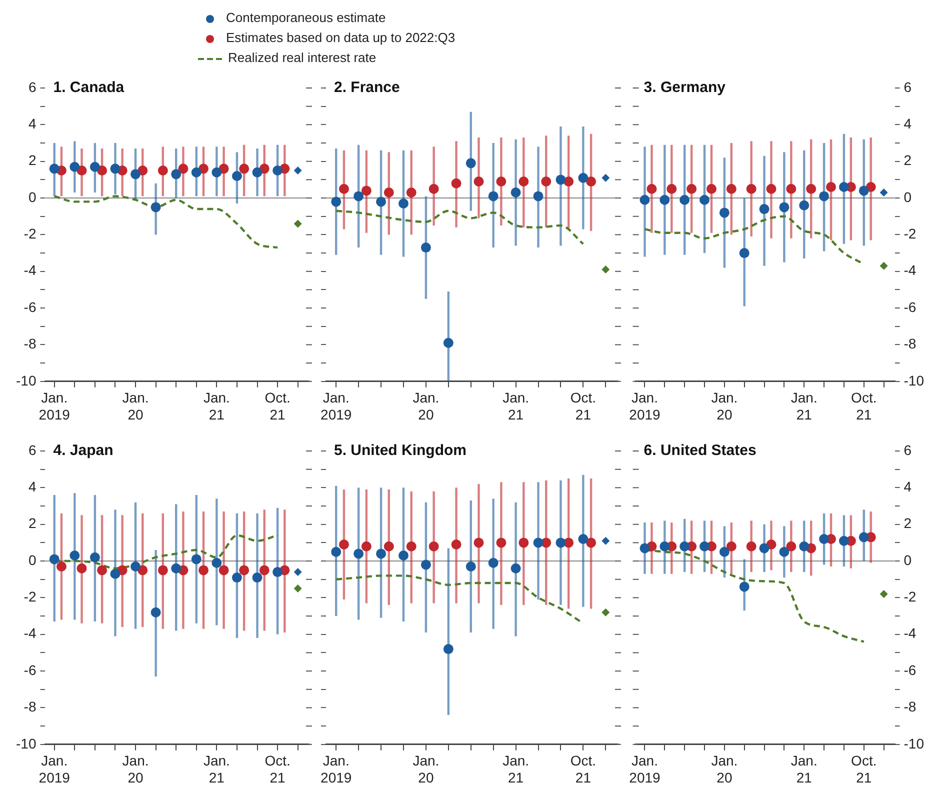 Image resolution: width=944 pixels, height=807 pixels. I want to click on legend-label: Estimates based on data up to 2022:Q3, so click(341, 37).